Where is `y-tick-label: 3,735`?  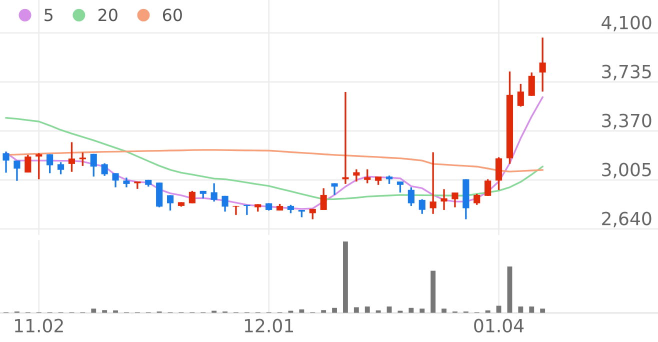
y-tick-label: 3,735 is located at coordinates (626, 72).